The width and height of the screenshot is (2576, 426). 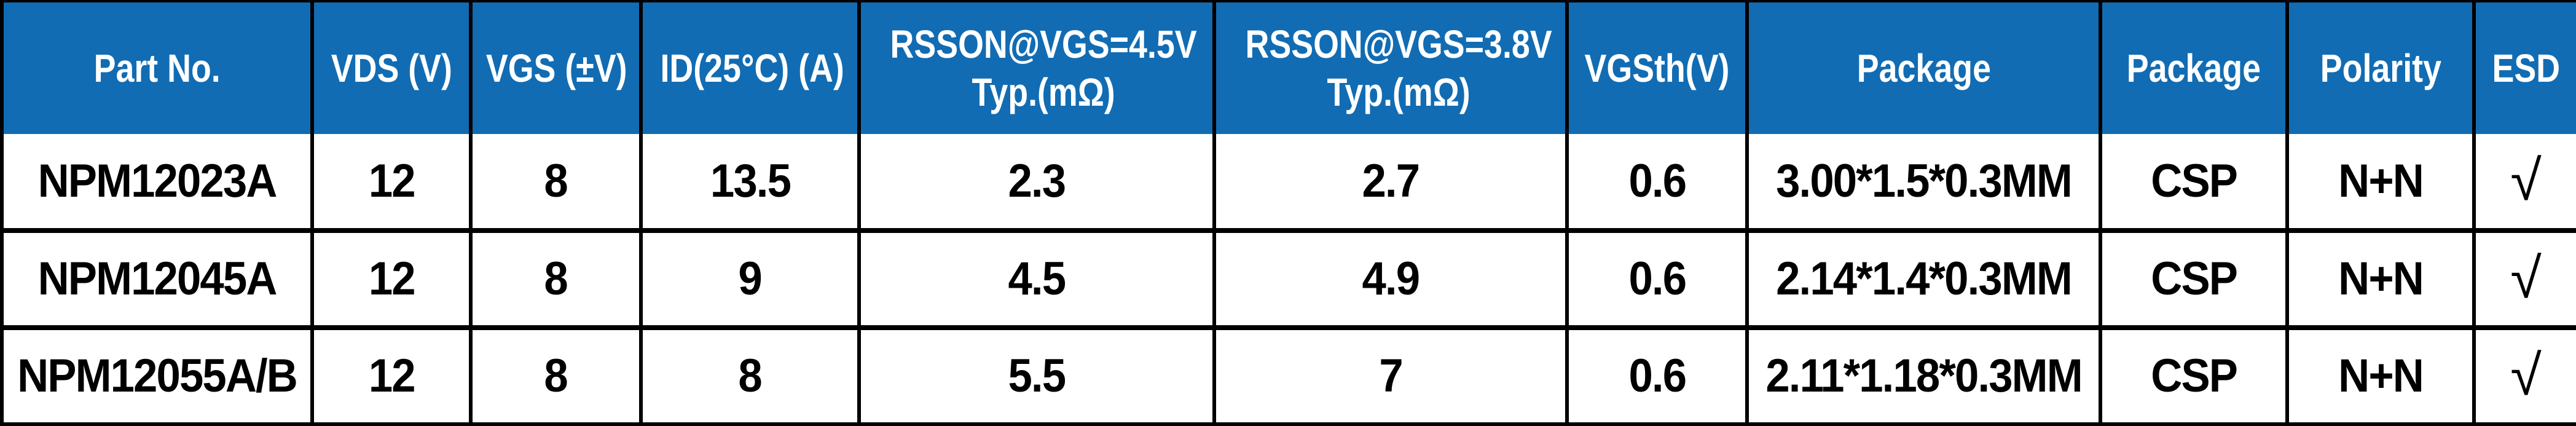 I want to click on id-value: 9, so click(x=750, y=279).